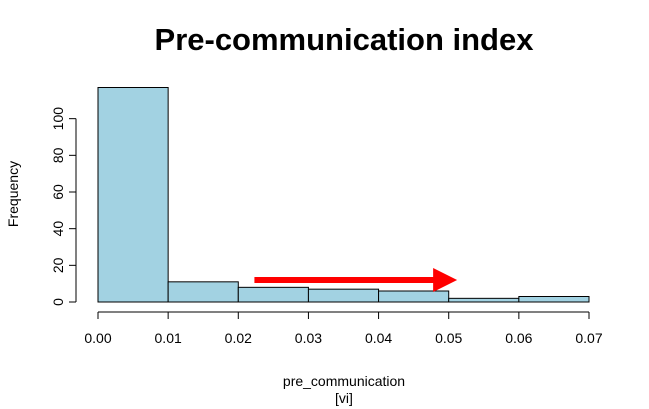  What do you see at coordinates (343, 328) in the screenshot?
I see `x-axis: 0.00 0.01 0.02 0.03 0.04 0.05 0.06 0.07` at bounding box center [343, 328].